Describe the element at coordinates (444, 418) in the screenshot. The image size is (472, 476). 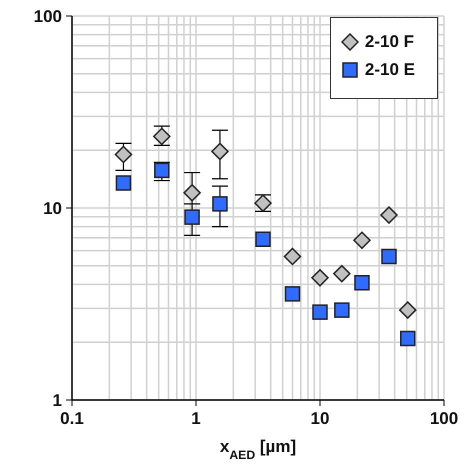
I see `x-tick-label: 100` at that location.